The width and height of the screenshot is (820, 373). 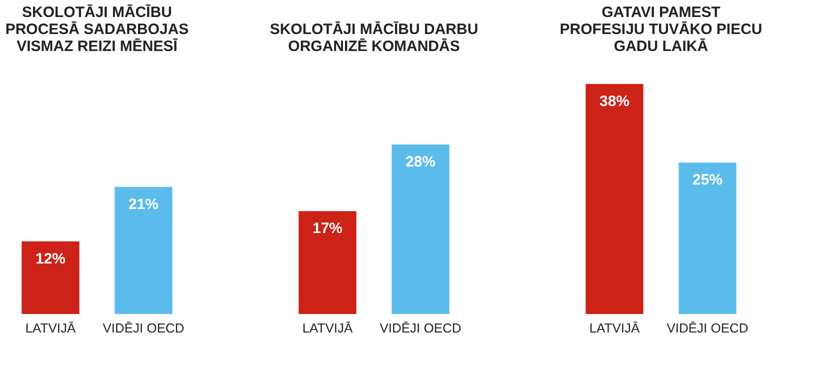 I want to click on data-label: 28%, so click(x=420, y=162).